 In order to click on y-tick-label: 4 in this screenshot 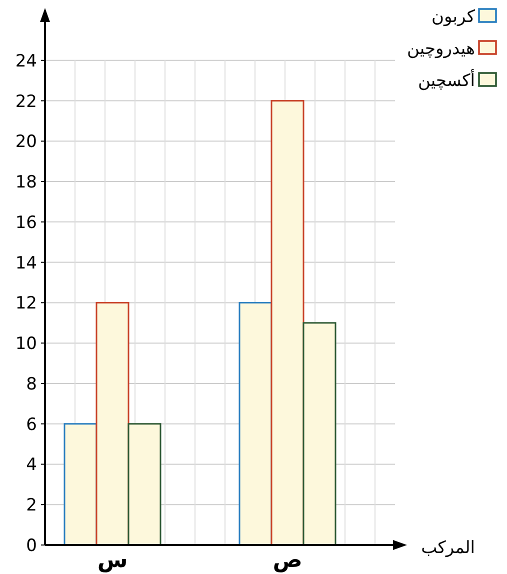, I will do `click(31, 465)`.